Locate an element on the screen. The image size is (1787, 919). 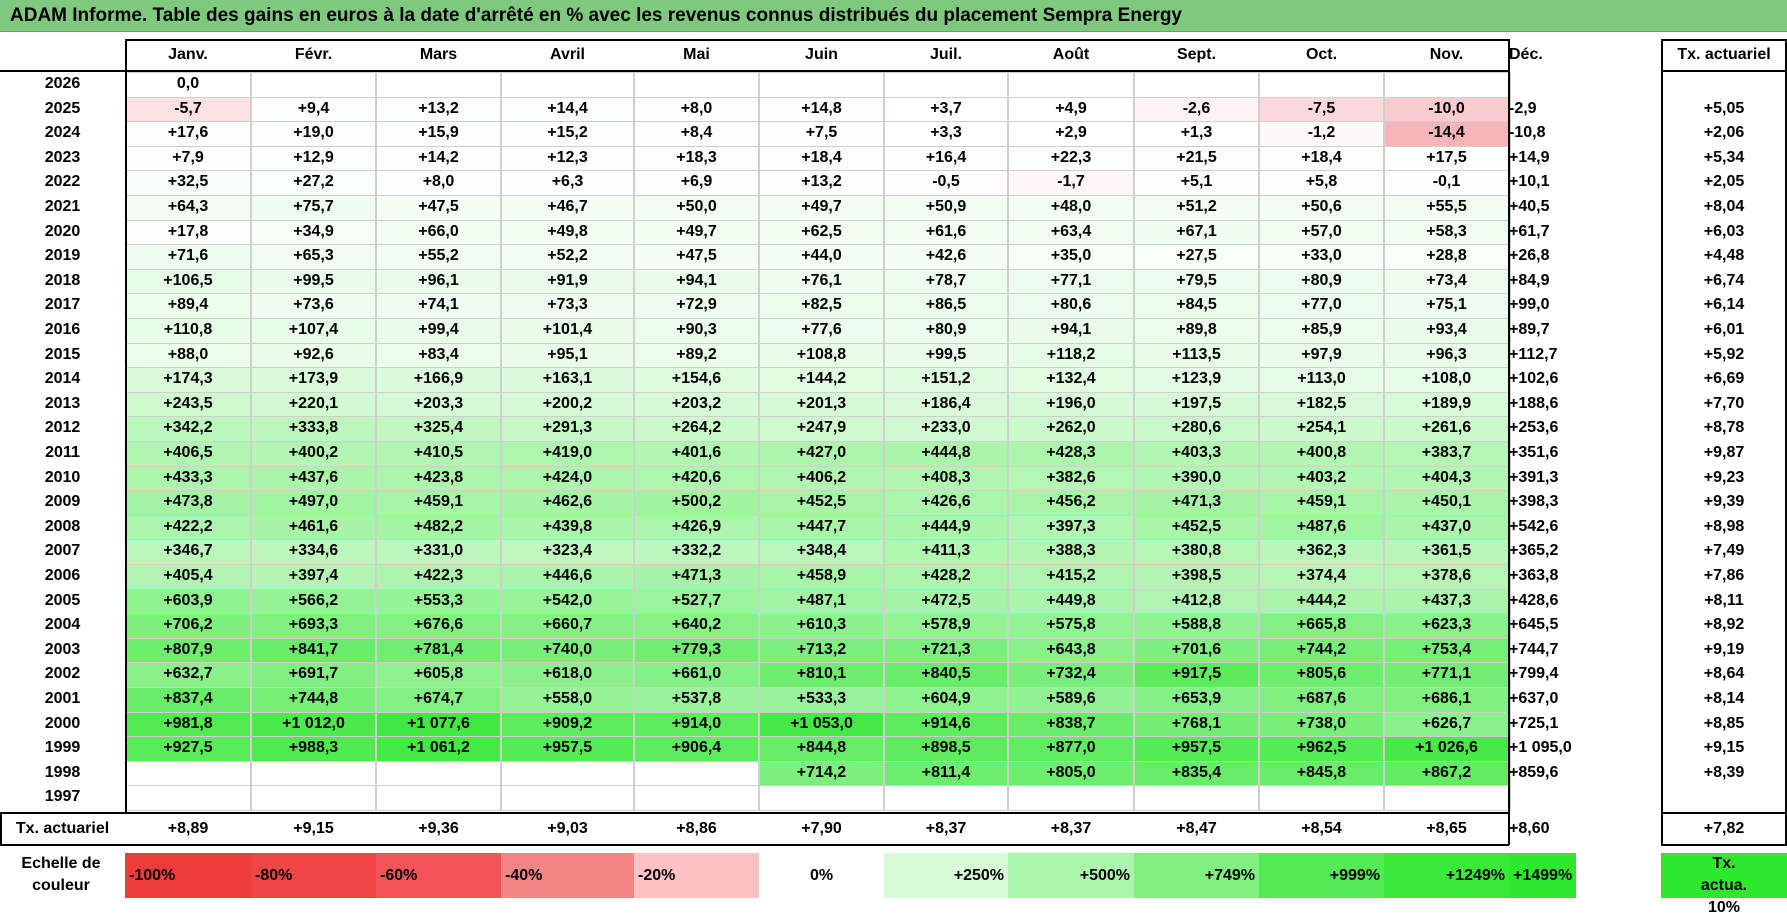
cell-value: +86,5 is located at coordinates (946, 305).